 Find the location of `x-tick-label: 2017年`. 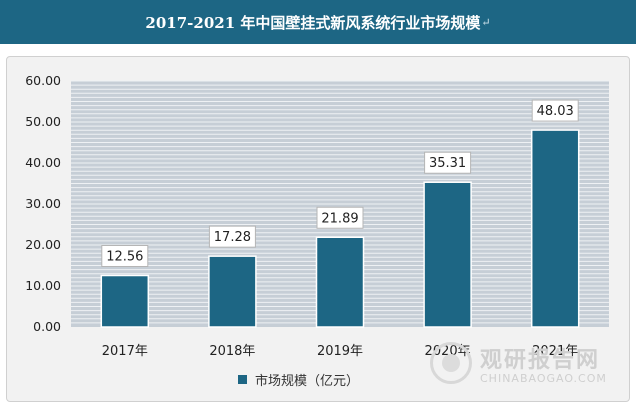

x-tick-label: 2017年 is located at coordinates (125, 351).